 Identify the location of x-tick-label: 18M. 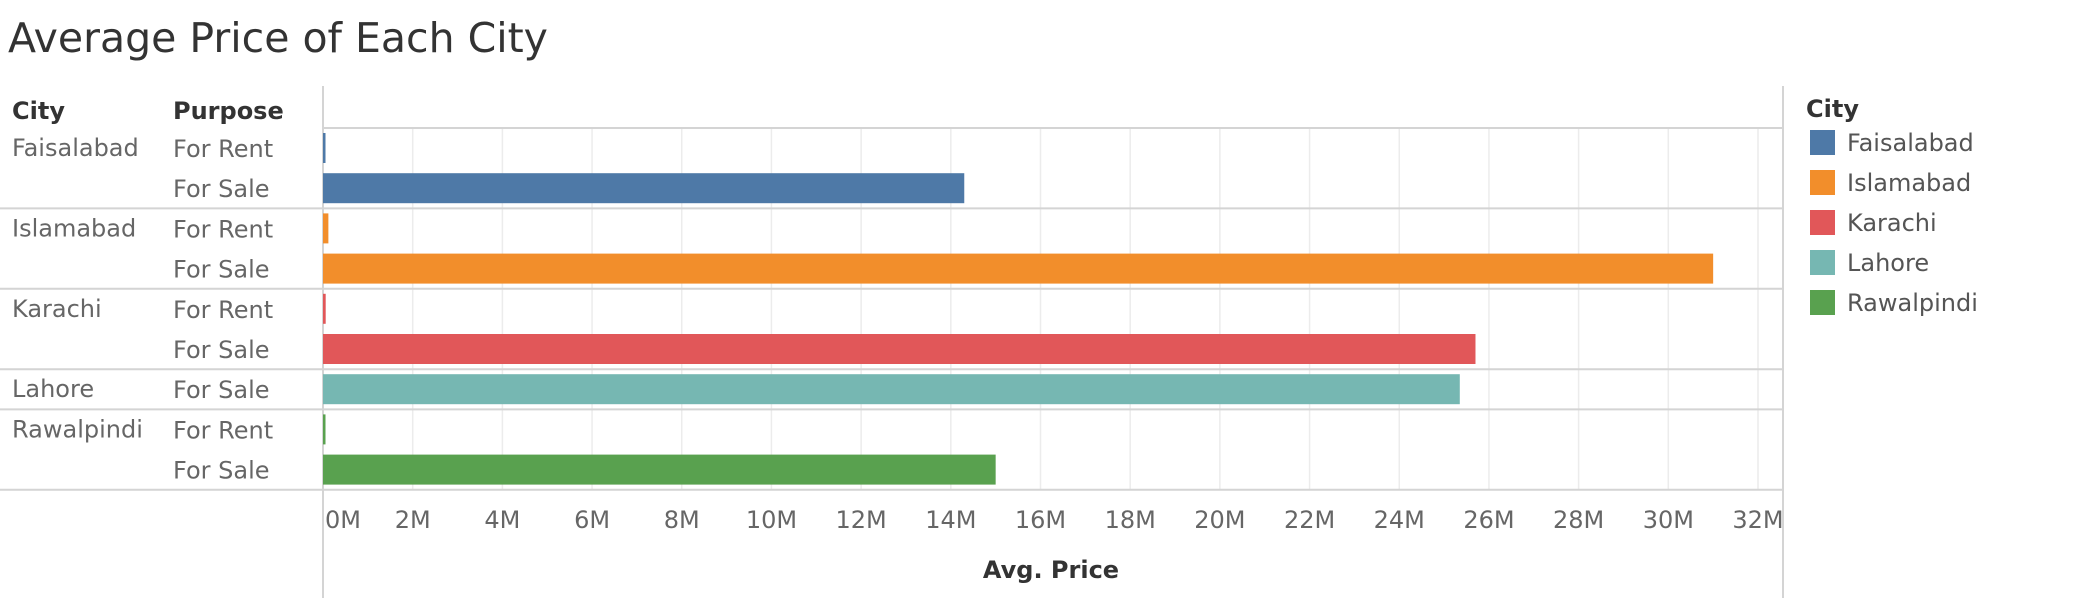
(1130, 520).